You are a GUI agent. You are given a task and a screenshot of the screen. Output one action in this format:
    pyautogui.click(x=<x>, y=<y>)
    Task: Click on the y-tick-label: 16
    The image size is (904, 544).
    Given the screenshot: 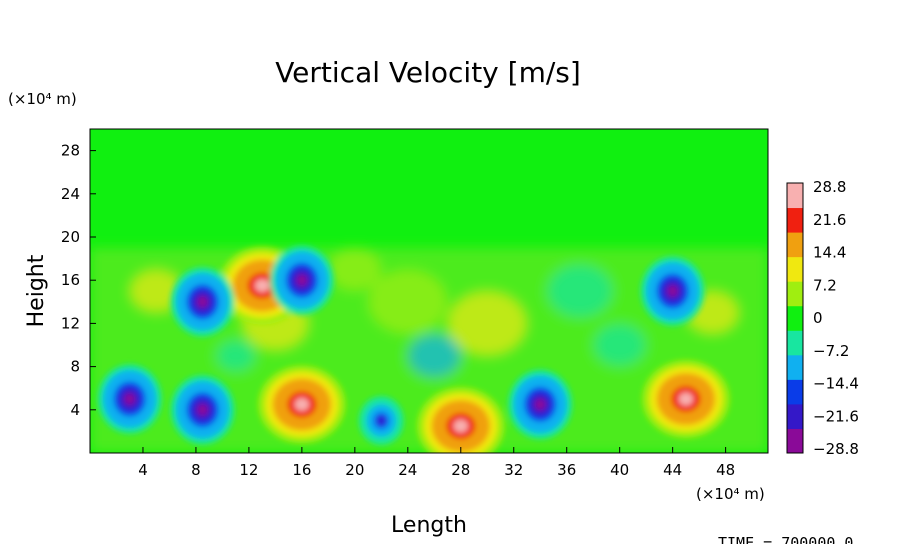 What is the action you would take?
    pyautogui.click(x=70, y=280)
    